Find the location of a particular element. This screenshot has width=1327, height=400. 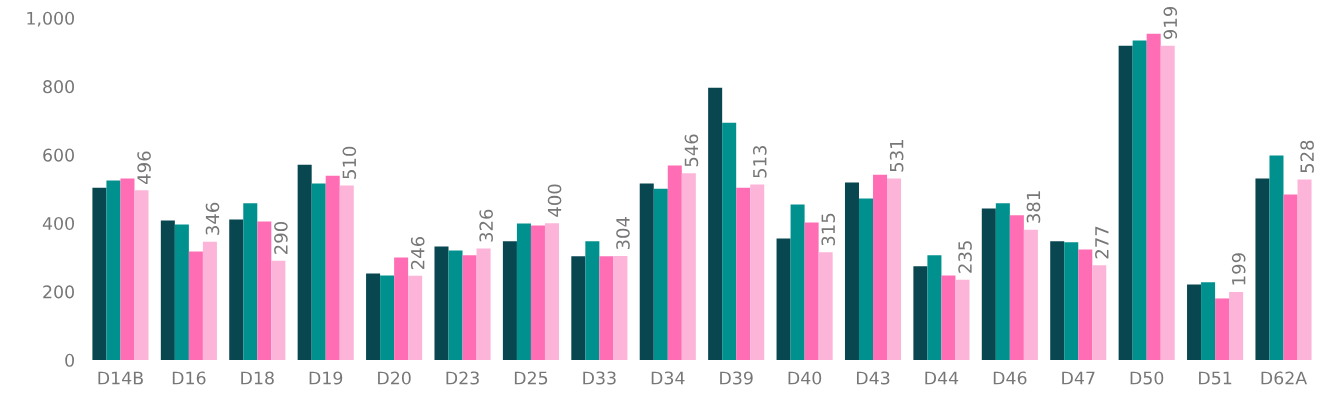

y-tick-label: 800 is located at coordinates (58, 87).